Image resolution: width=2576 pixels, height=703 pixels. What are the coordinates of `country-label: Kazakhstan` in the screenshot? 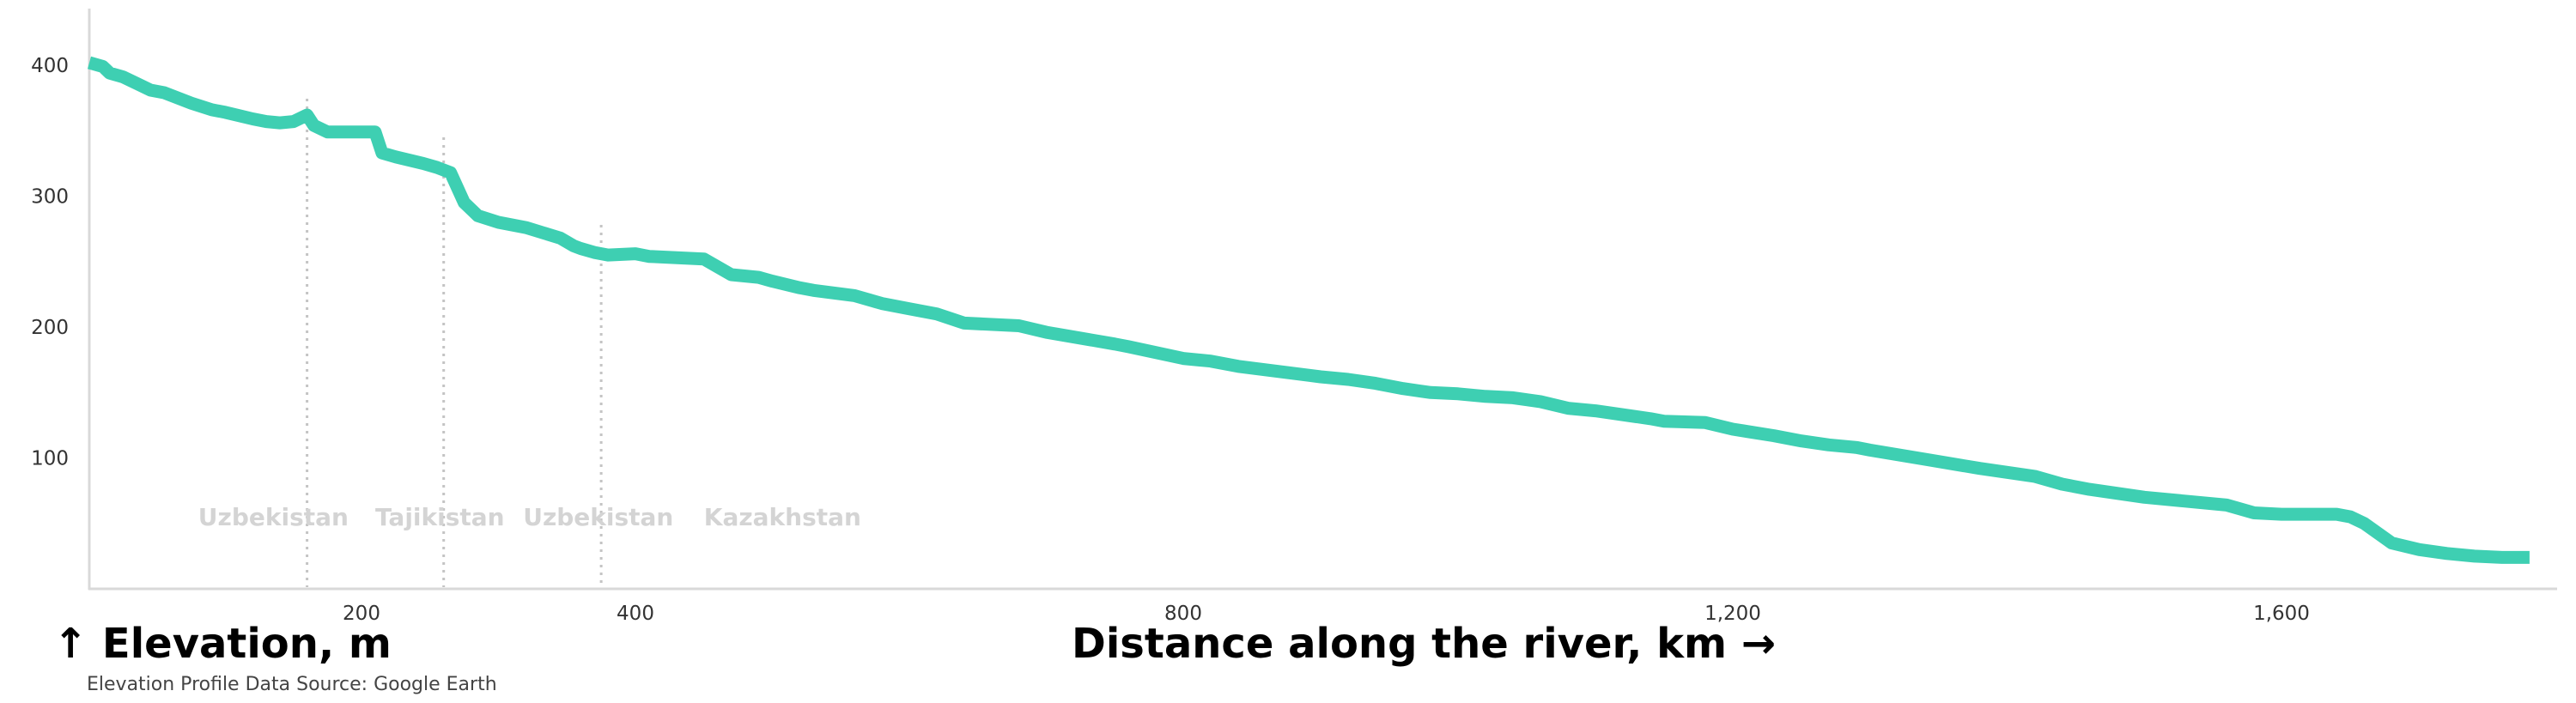 It's located at (782, 517).